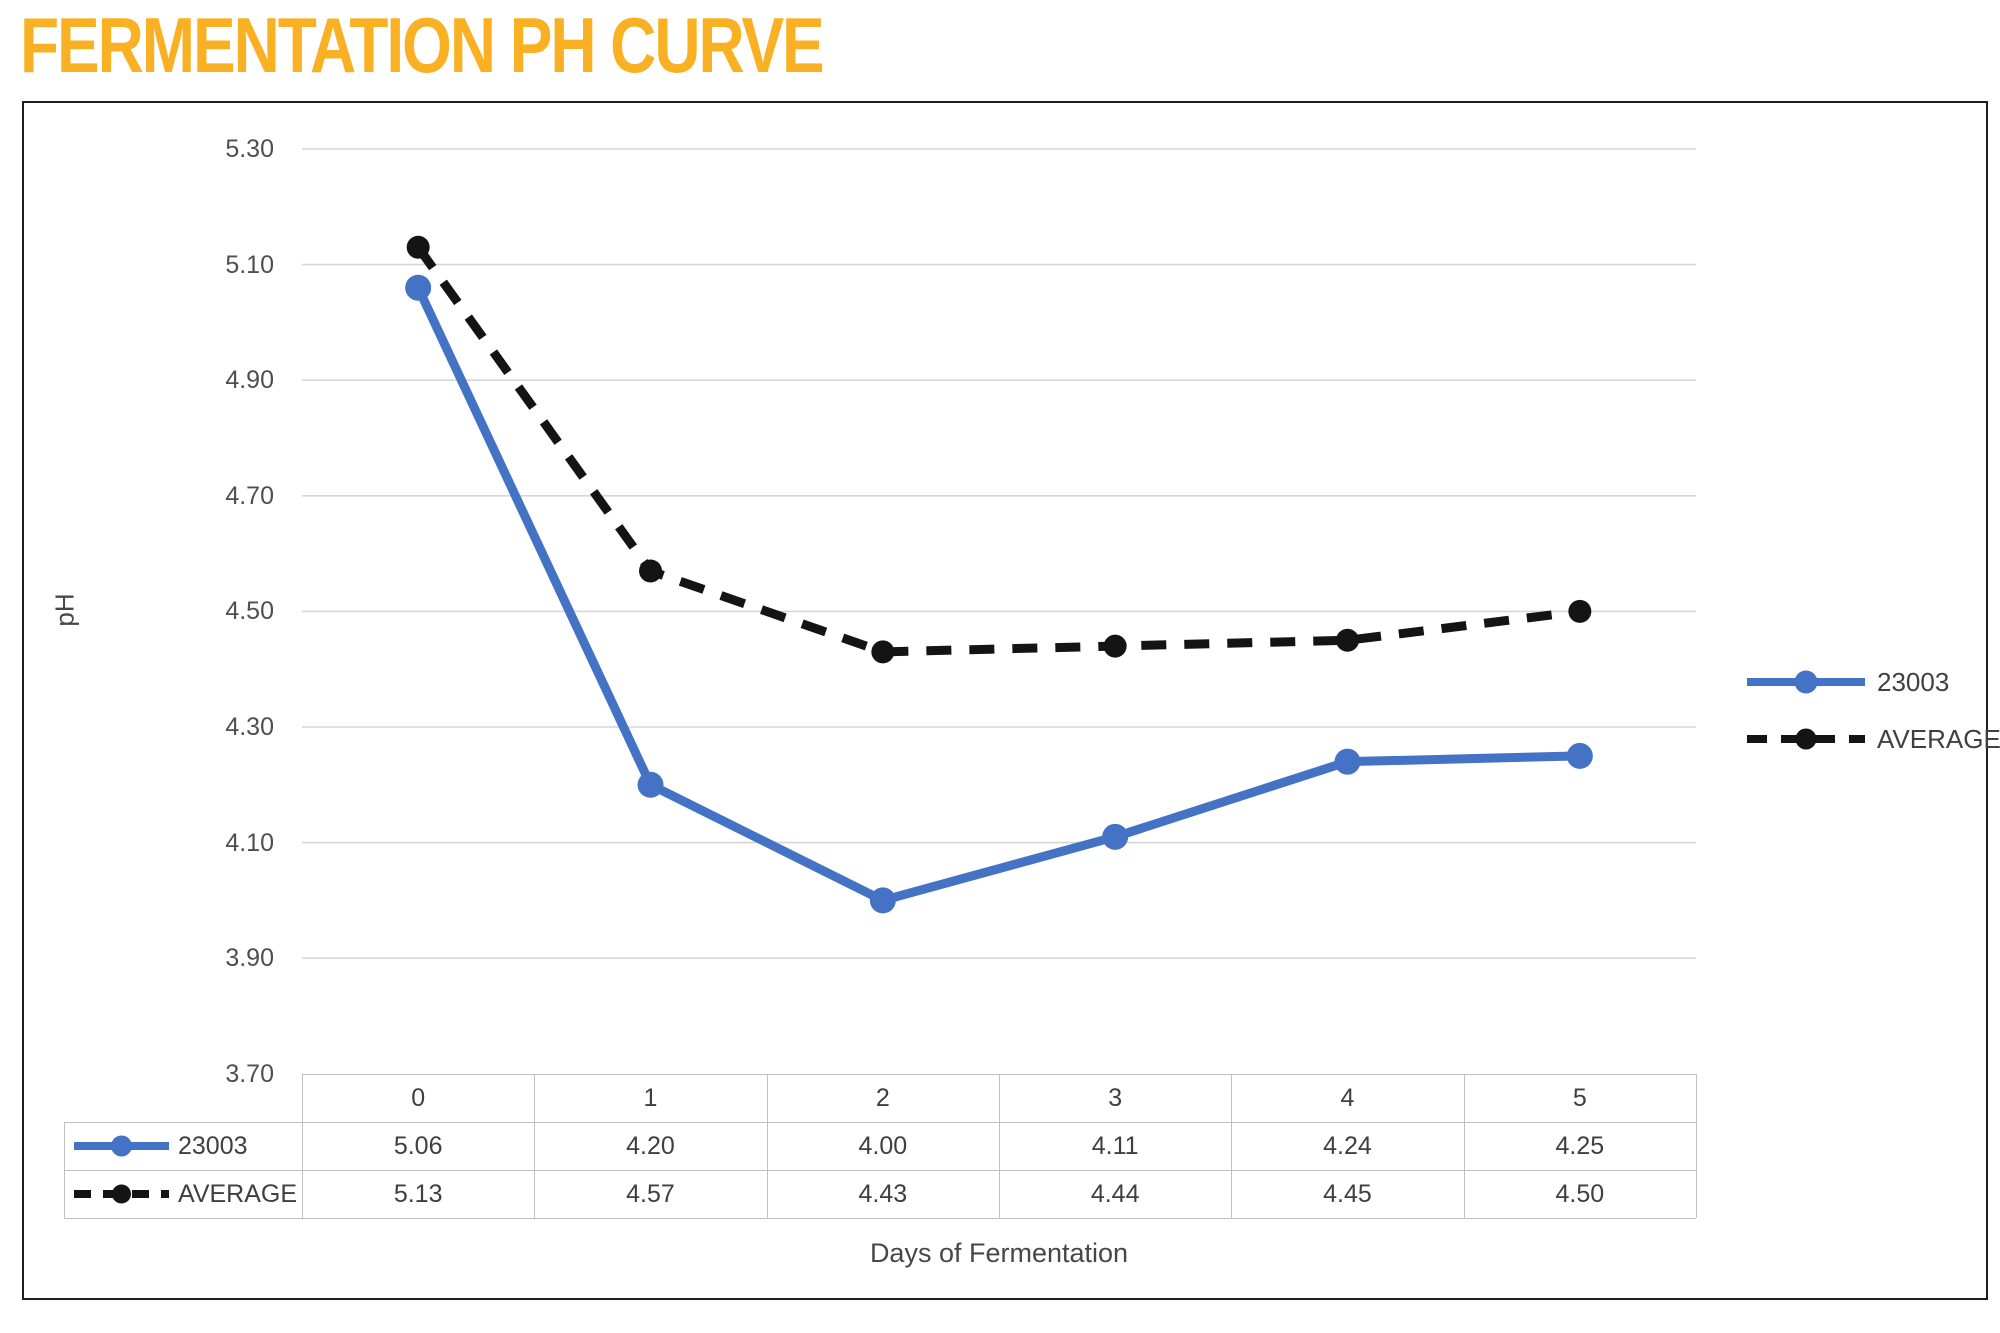  What do you see at coordinates (64, 1170) in the screenshot?
I see `table-border-left` at bounding box center [64, 1170].